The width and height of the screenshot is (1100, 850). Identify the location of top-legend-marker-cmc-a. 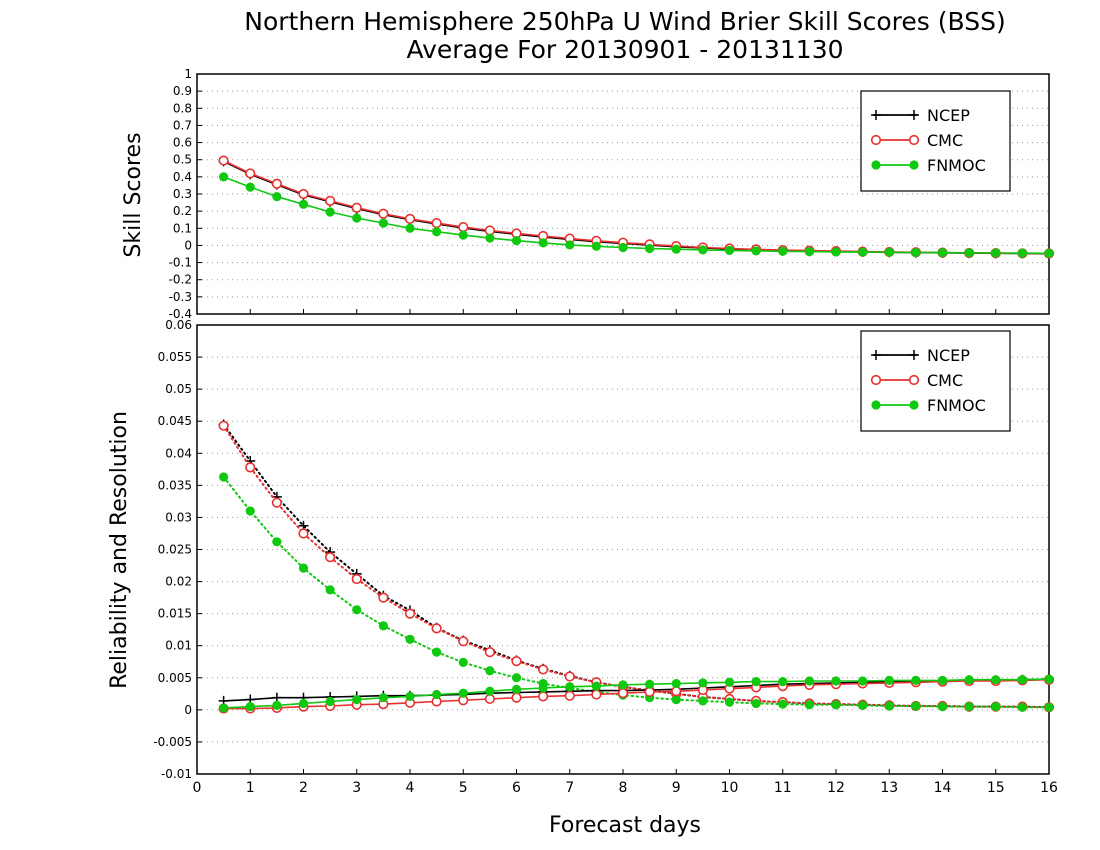
(876, 140).